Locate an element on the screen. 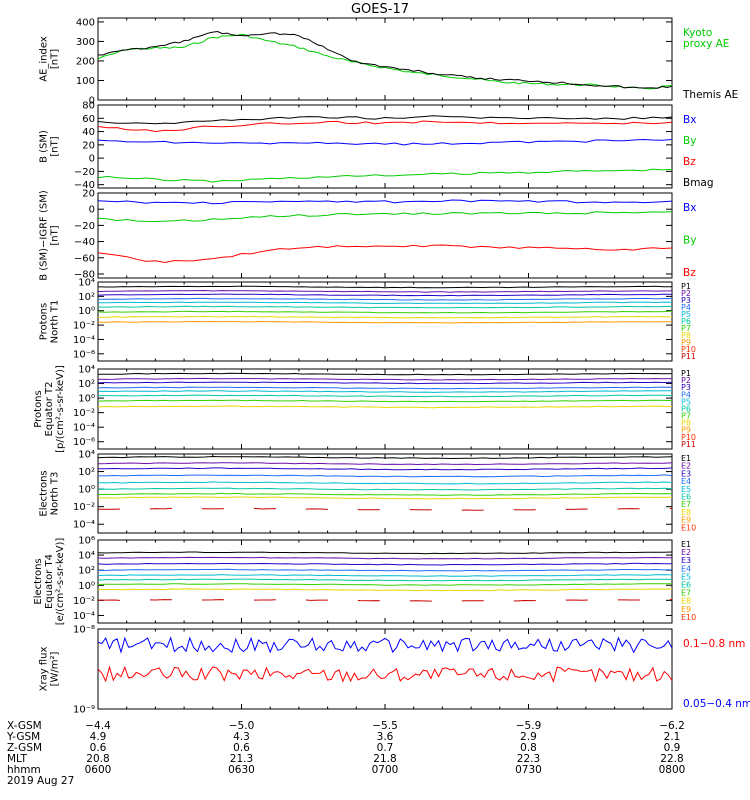  legend-label: 0.05−0.4 nm is located at coordinates (716, 704).